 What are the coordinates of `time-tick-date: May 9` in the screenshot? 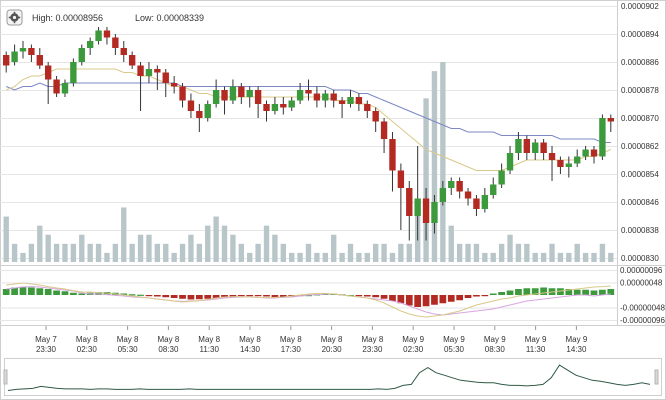 It's located at (495, 339).